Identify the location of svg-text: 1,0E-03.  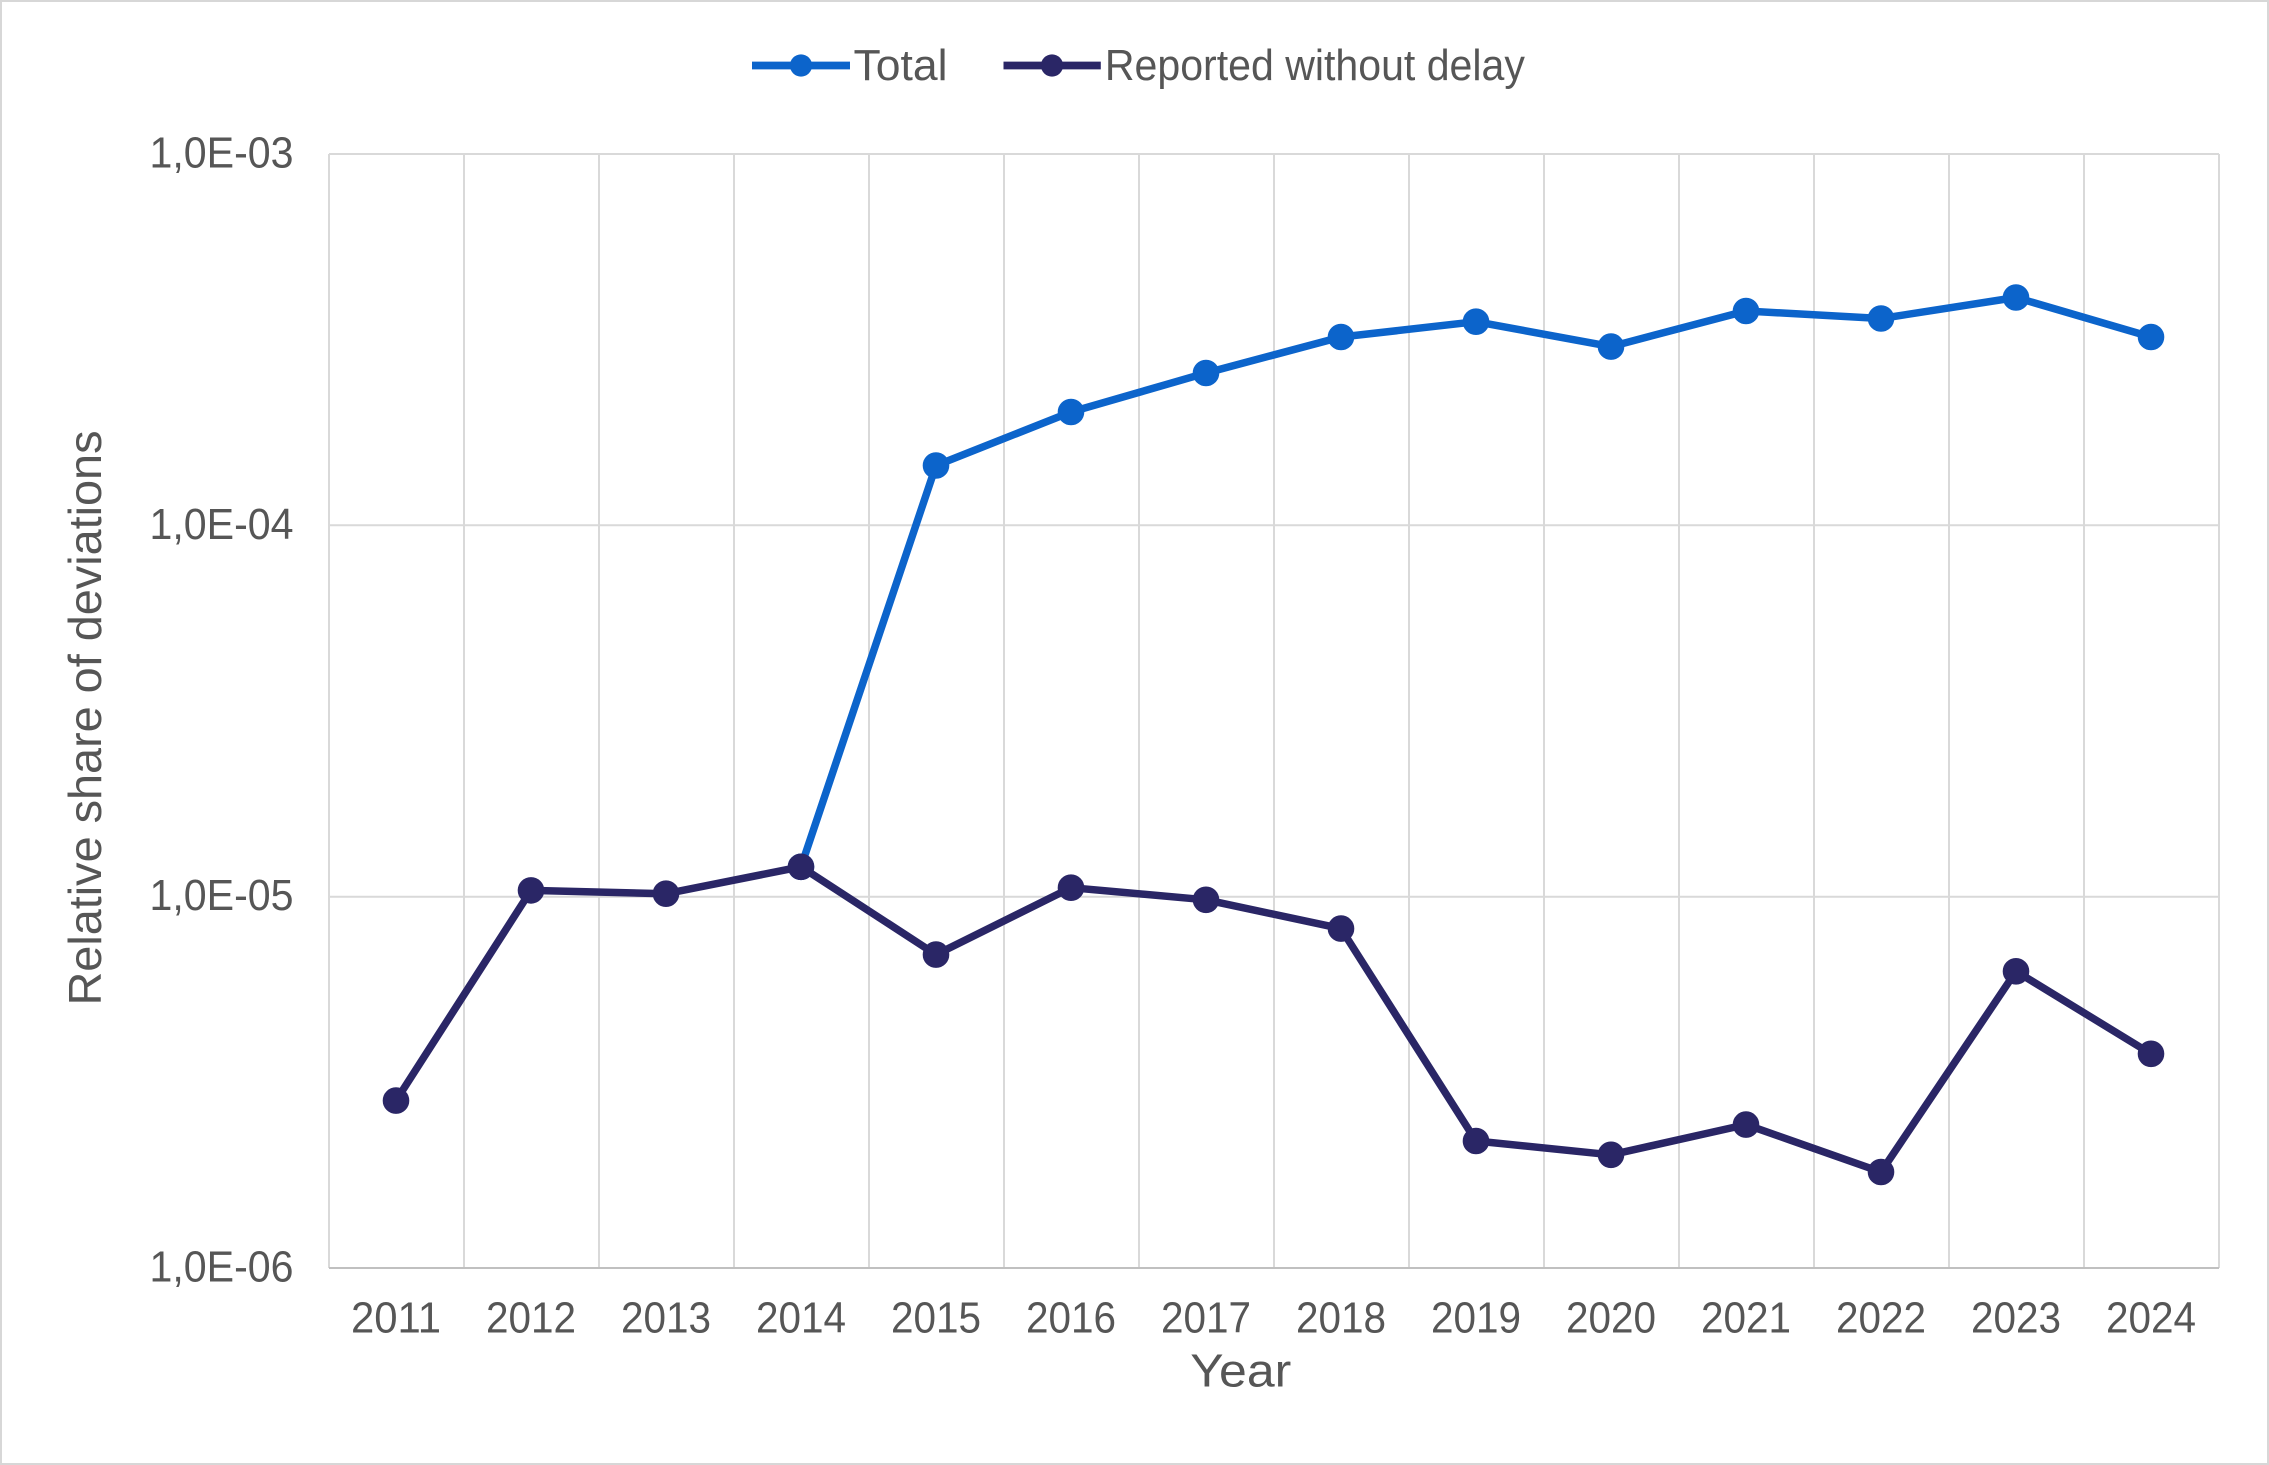
(222, 153).